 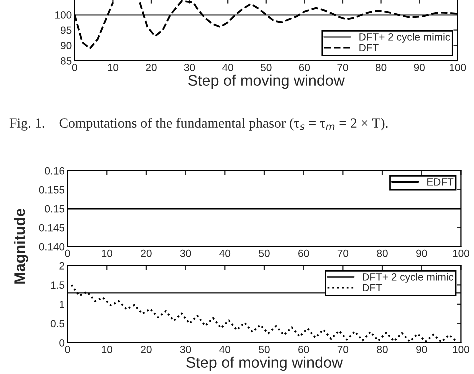 I want to click on y-tick-label: 0.145, so click(x=52, y=228).